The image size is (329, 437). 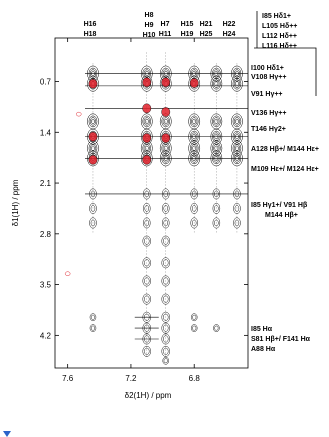 I want to click on y-tick-label: 2.1, so click(x=46, y=183).